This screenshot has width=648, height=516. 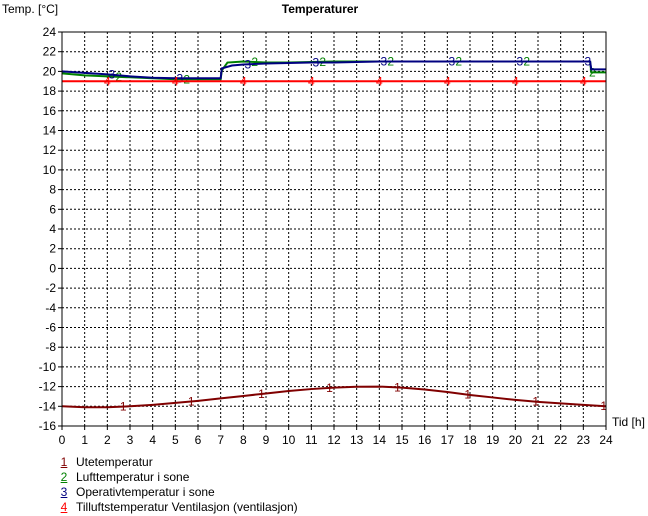 What do you see at coordinates (50, 32) in the screenshot?
I see `y-tick-label: 24` at bounding box center [50, 32].